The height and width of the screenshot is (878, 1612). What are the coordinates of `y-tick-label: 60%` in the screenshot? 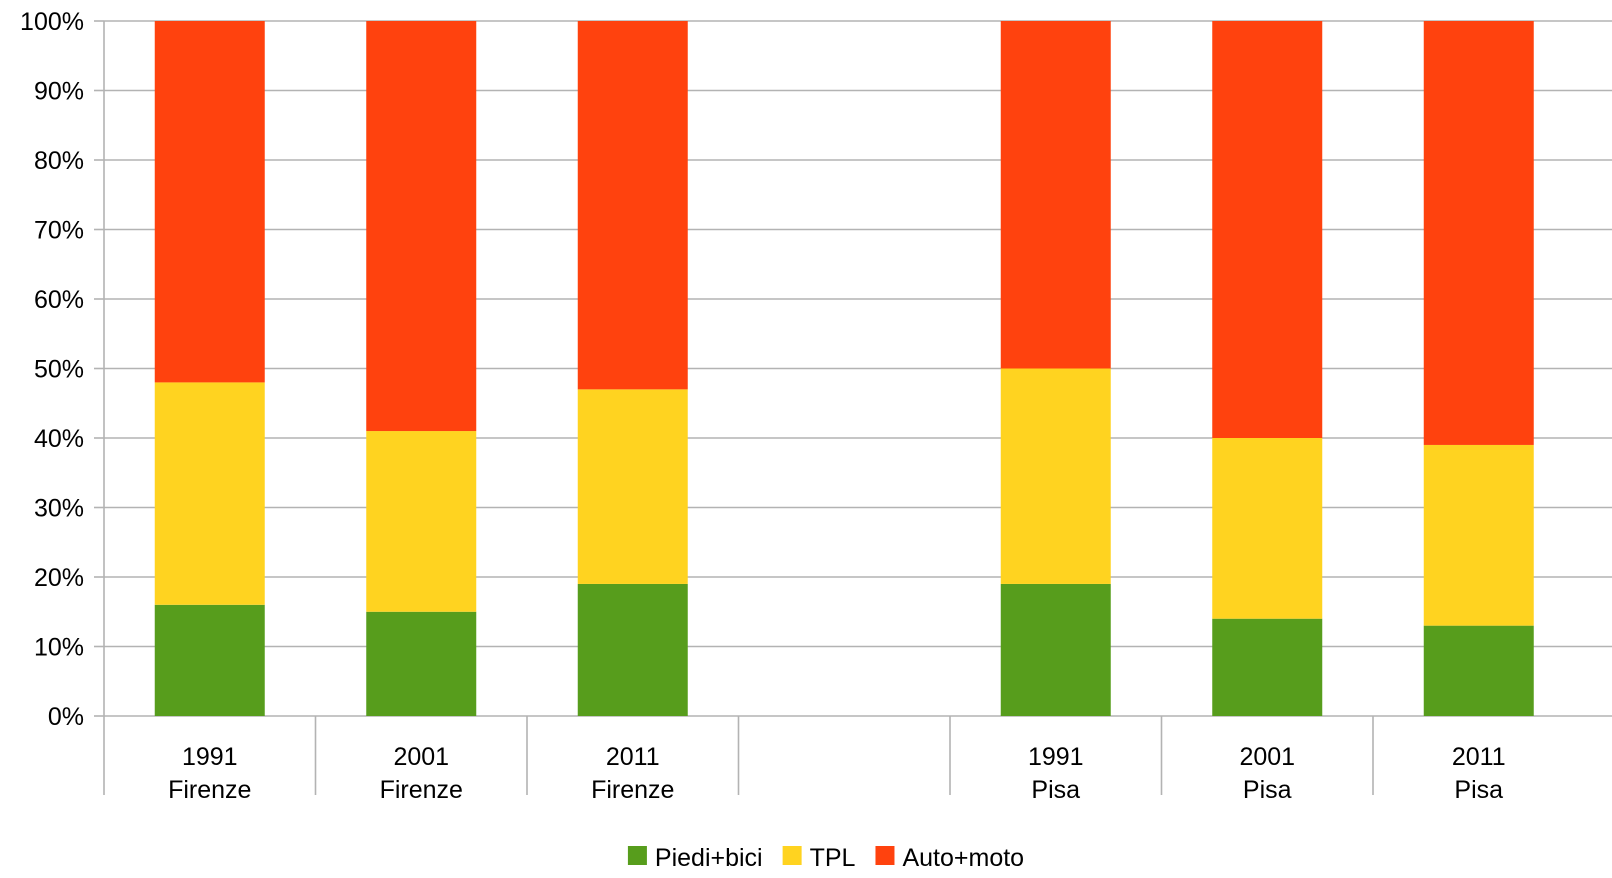 It's located at (59, 300).